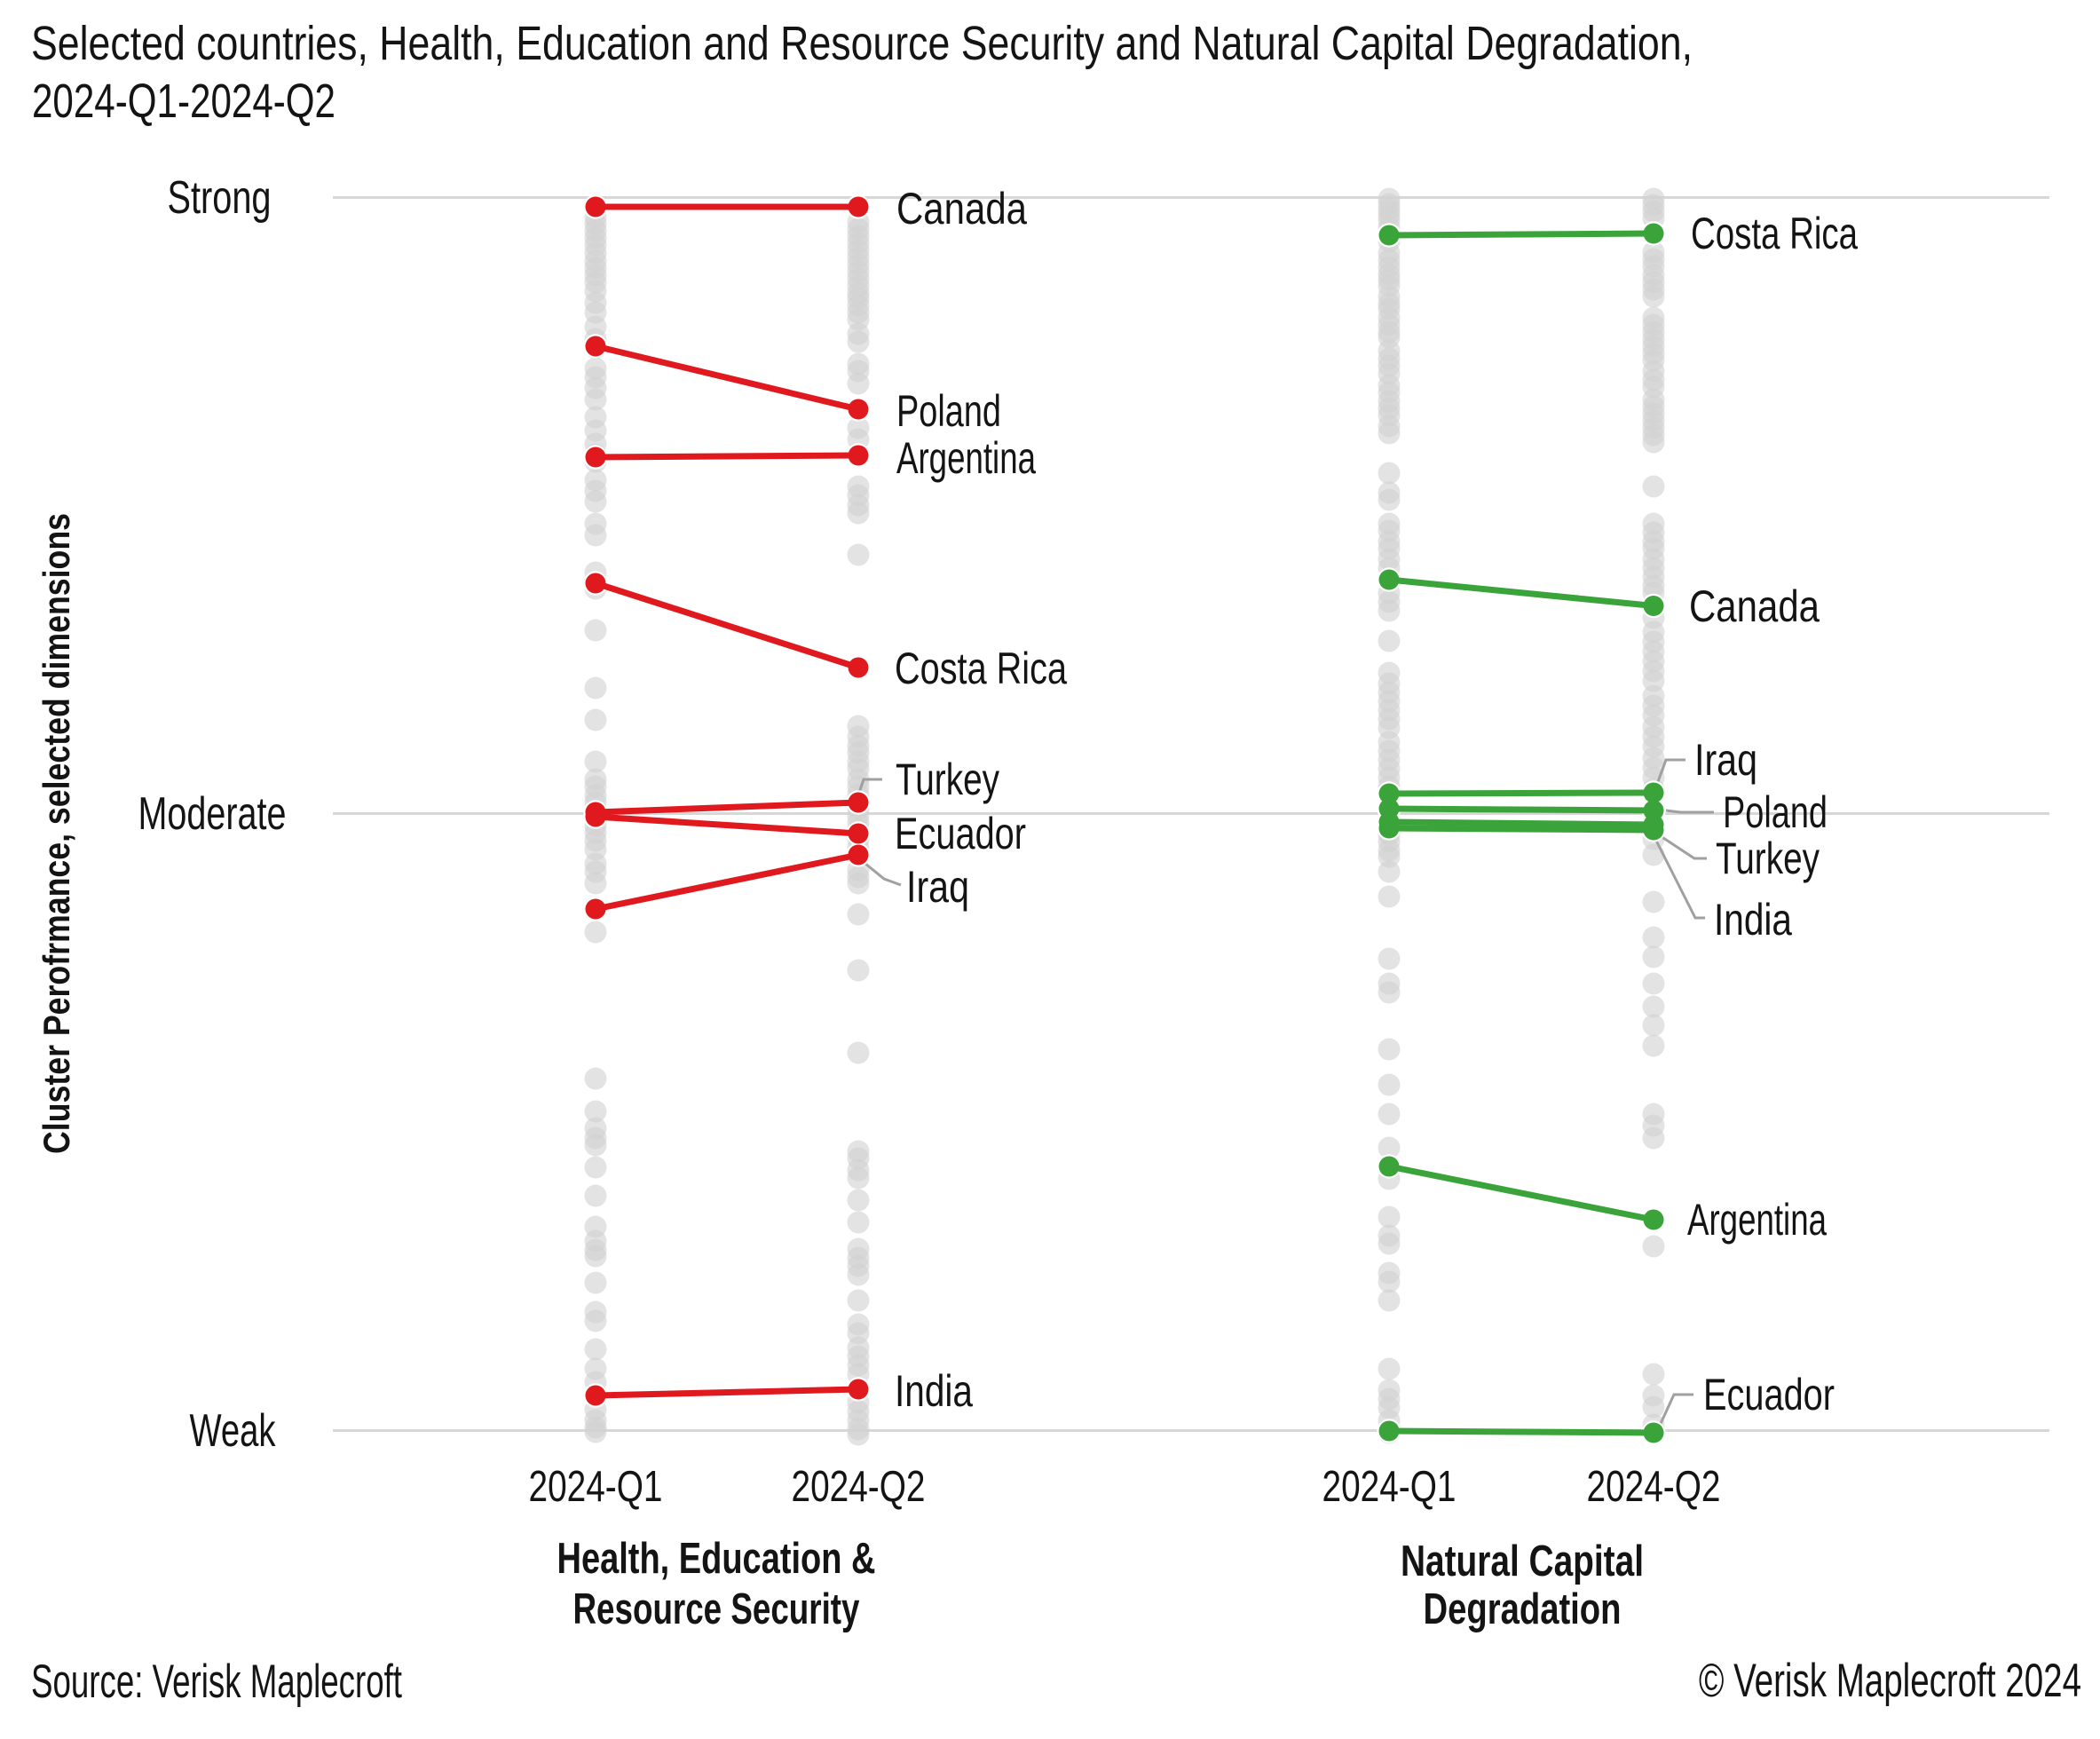  Describe the element at coordinates (1890, 1681) in the screenshot. I see `svg-text: © Verisk Maplecroft 2024` at that location.